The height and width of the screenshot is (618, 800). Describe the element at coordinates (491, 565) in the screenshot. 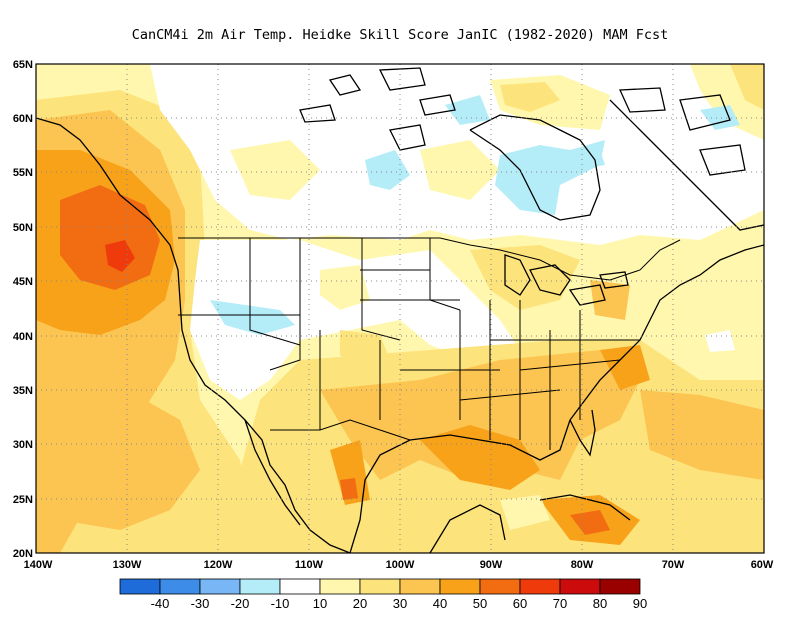

I see `lon-label-90w: 90W` at that location.